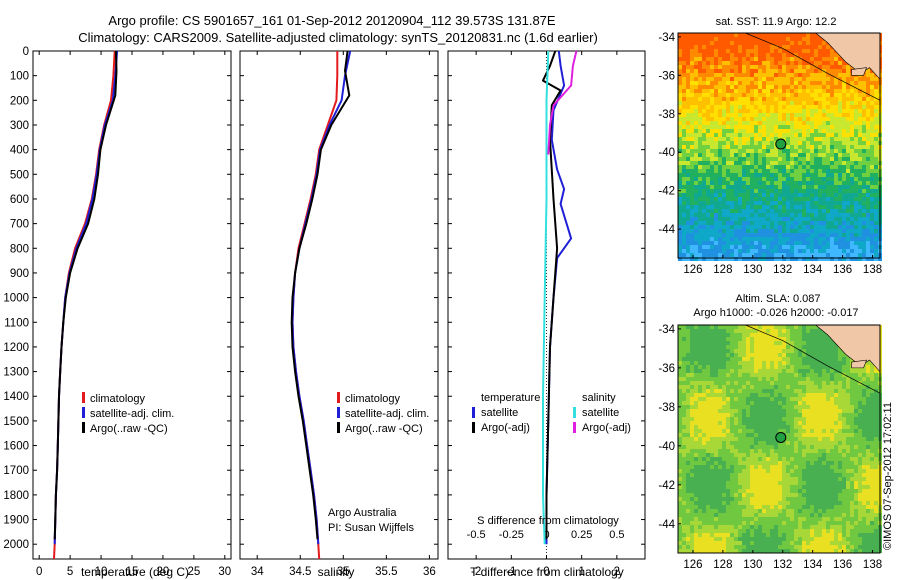  Describe the element at coordinates (872, 270) in the screenshot. I see `lon-tick-label: 138` at that location.